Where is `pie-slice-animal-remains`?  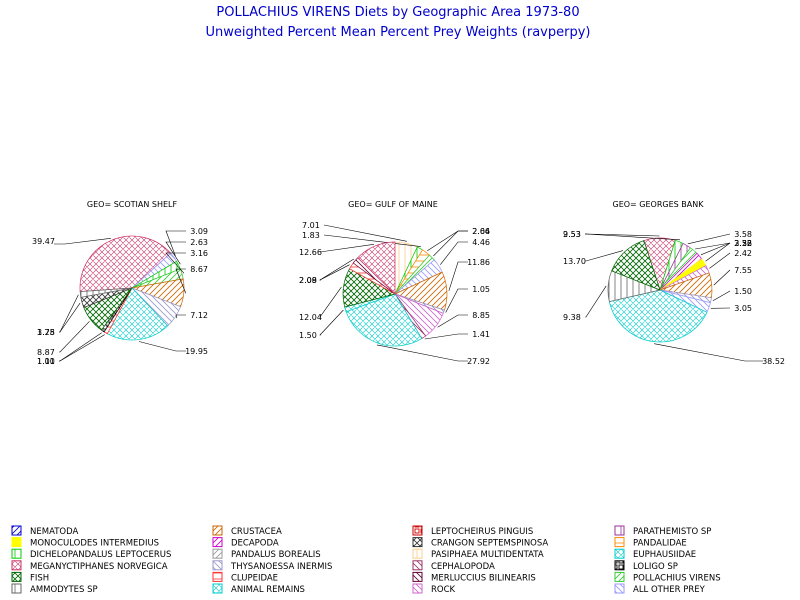 pie-slice-animal-remains is located at coordinates (658, 316).